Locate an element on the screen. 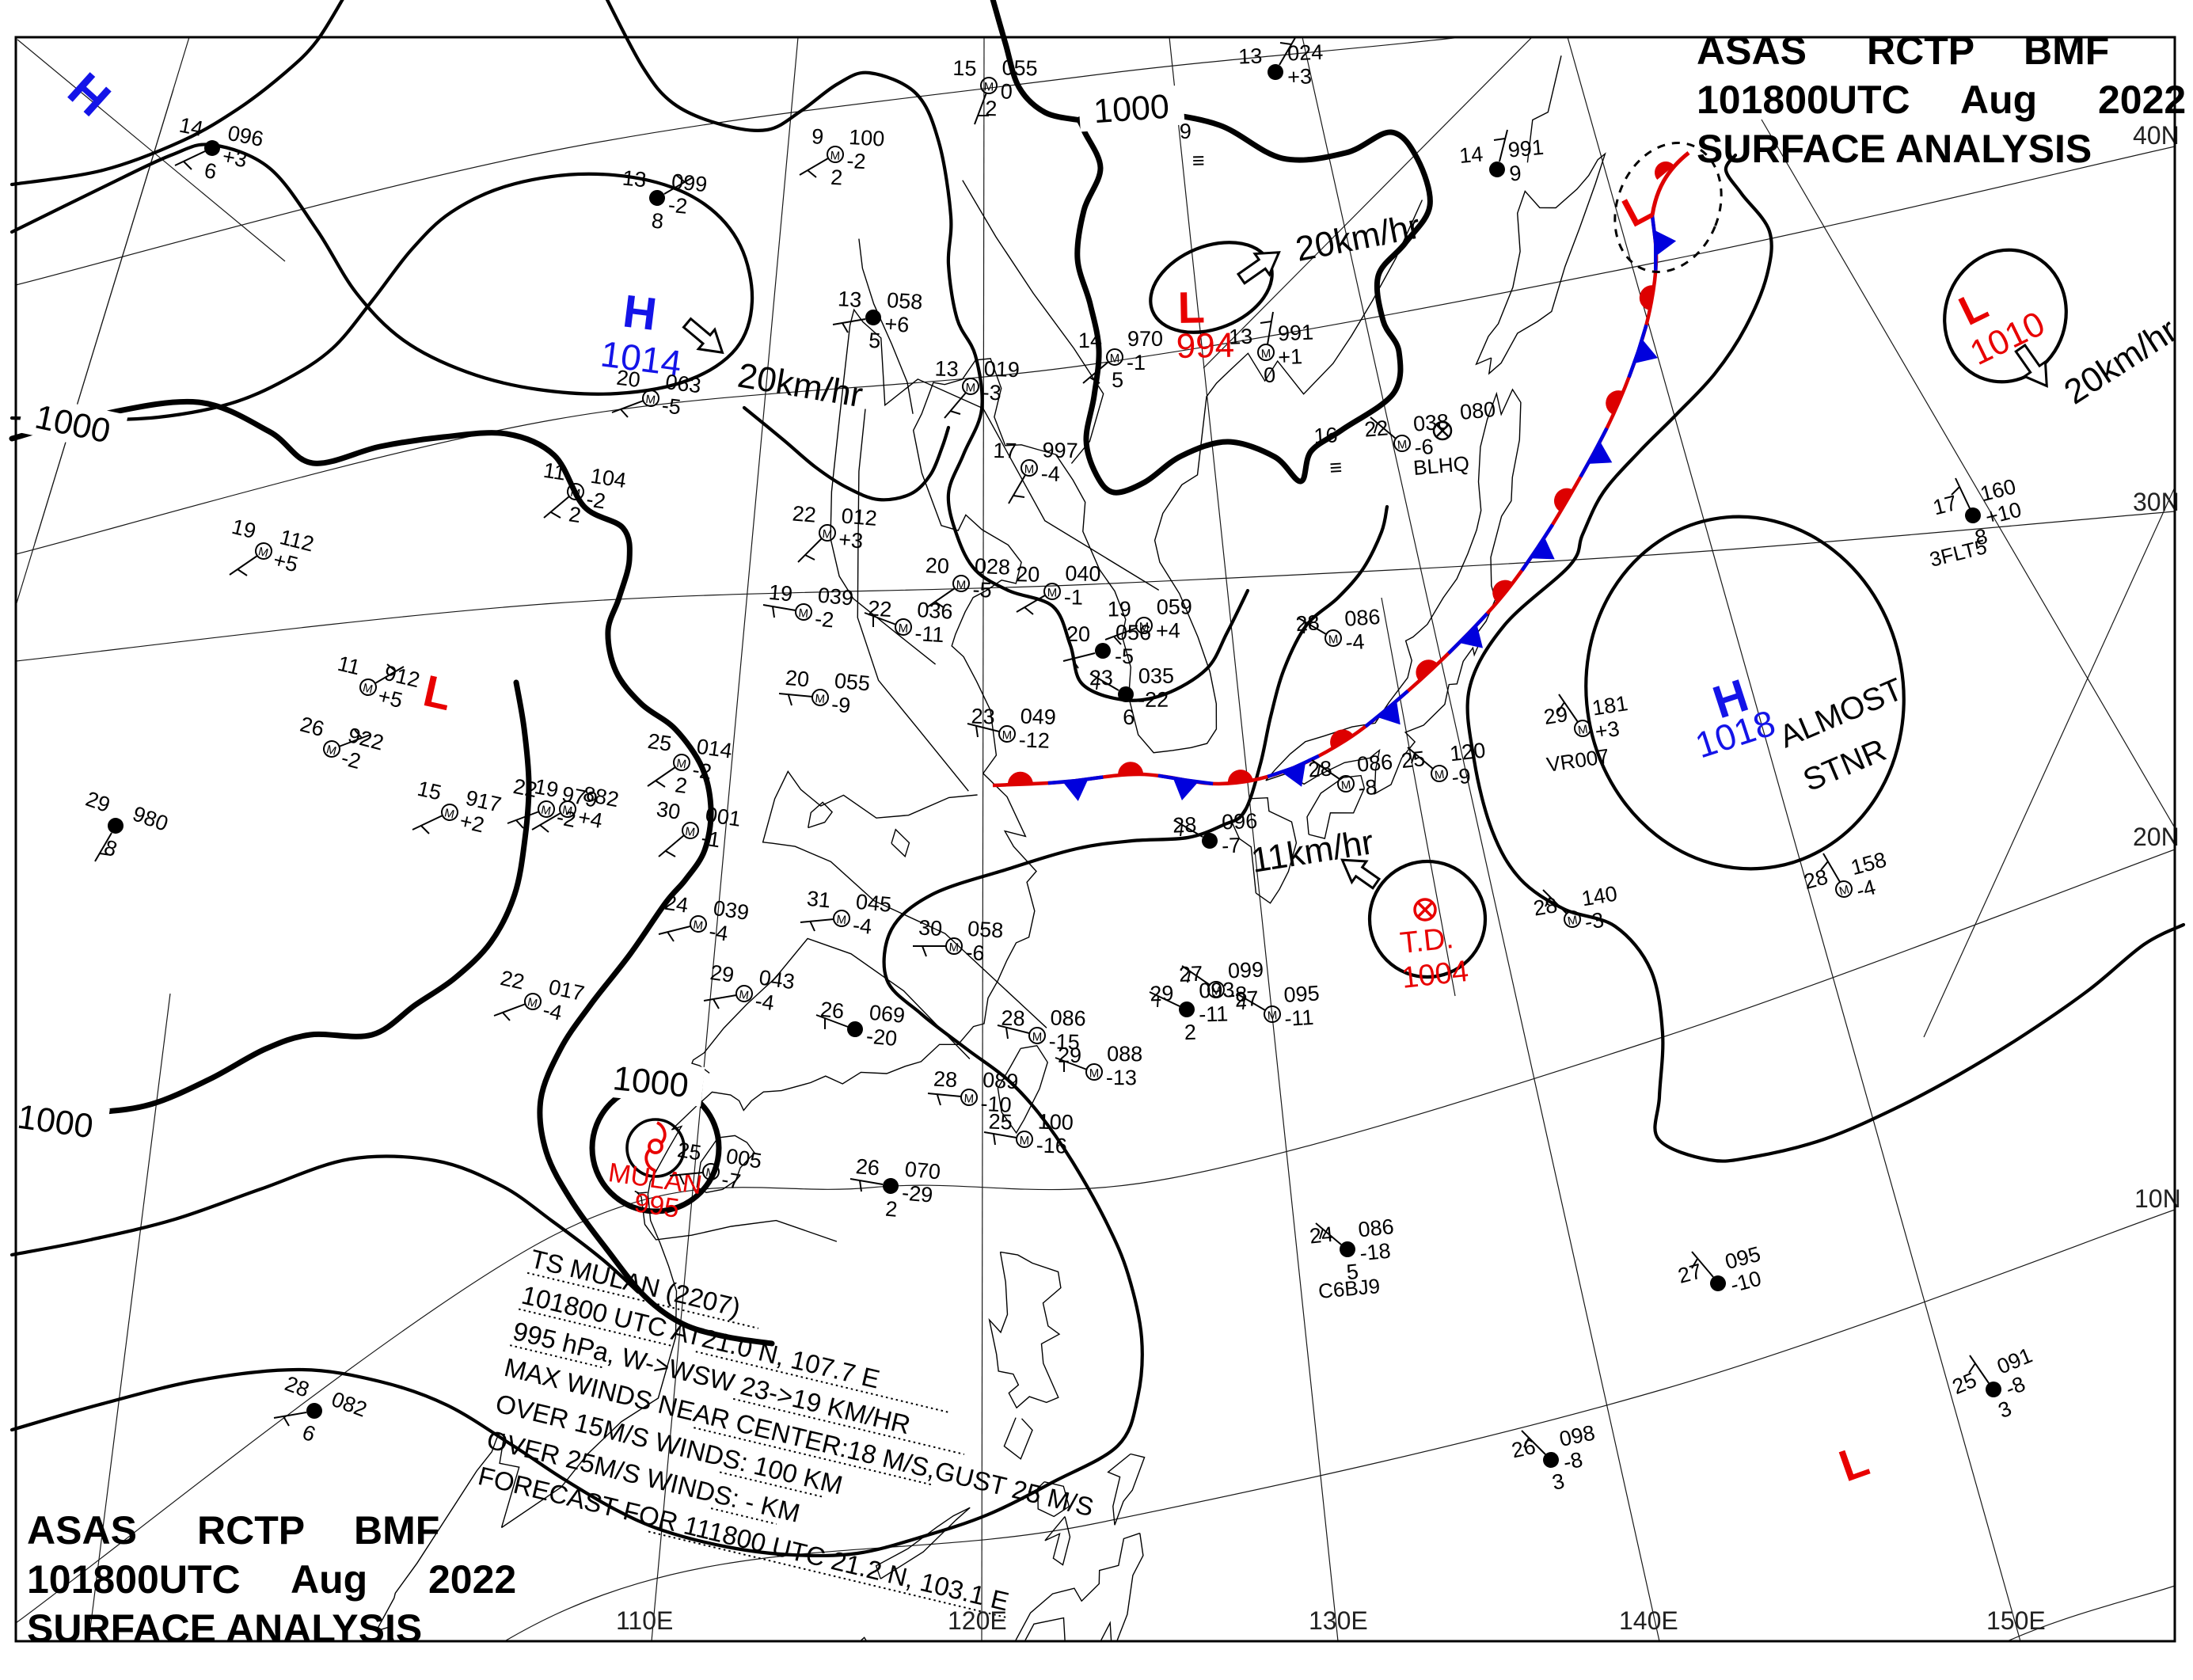 This screenshot has height=1680, width=2193. svg-text: 30 is located at coordinates (931, 928).